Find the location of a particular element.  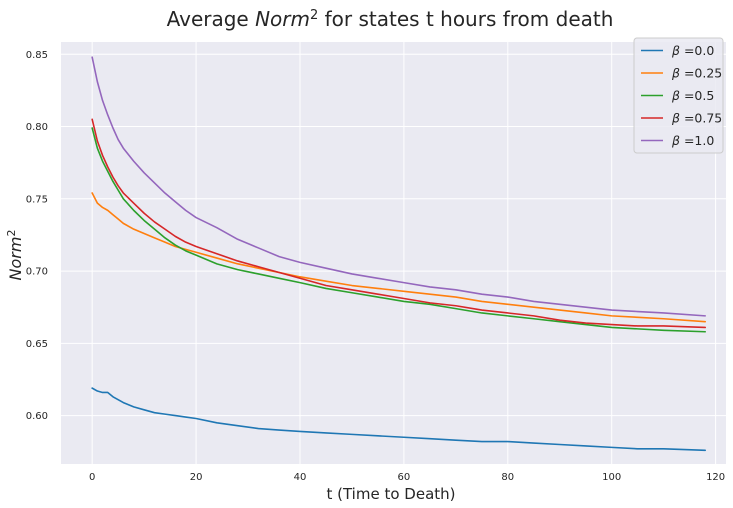

y-tick-label: 0.75 is located at coordinates (37, 199).